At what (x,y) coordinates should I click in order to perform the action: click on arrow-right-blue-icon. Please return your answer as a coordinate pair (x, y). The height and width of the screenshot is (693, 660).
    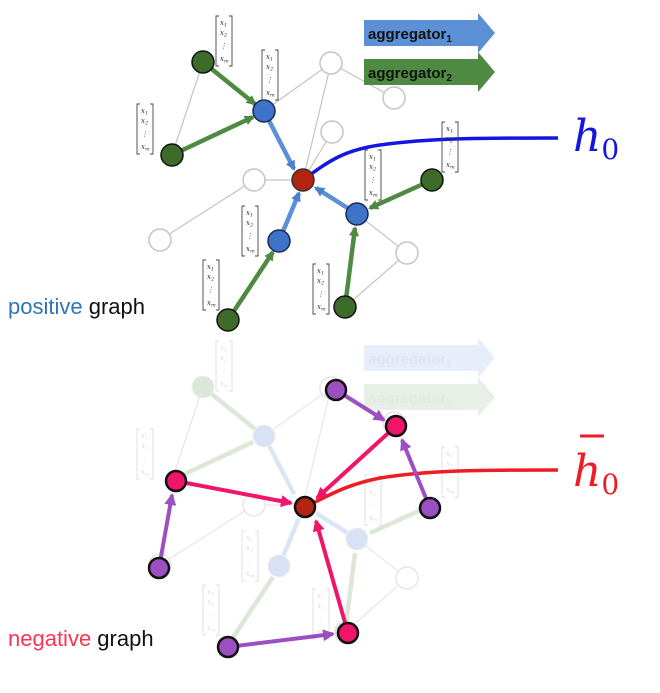
    Looking at the image, I should click on (429, 33).